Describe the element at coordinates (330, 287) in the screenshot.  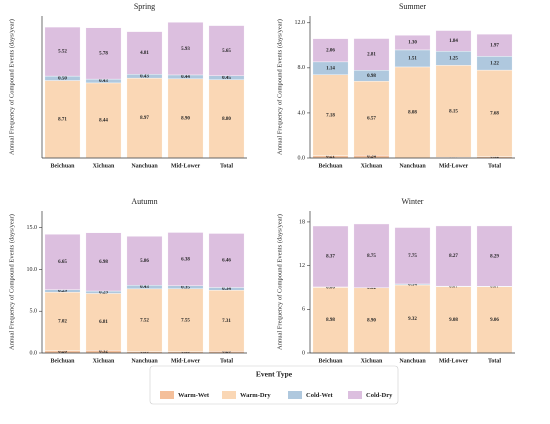
I see `data-label: 0.06` at that location.